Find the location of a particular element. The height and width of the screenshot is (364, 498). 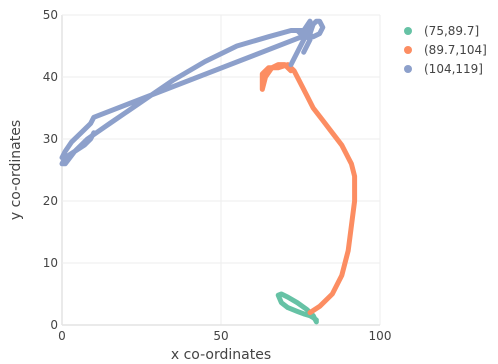

y-tick-label: 0 is located at coordinates (54, 325).